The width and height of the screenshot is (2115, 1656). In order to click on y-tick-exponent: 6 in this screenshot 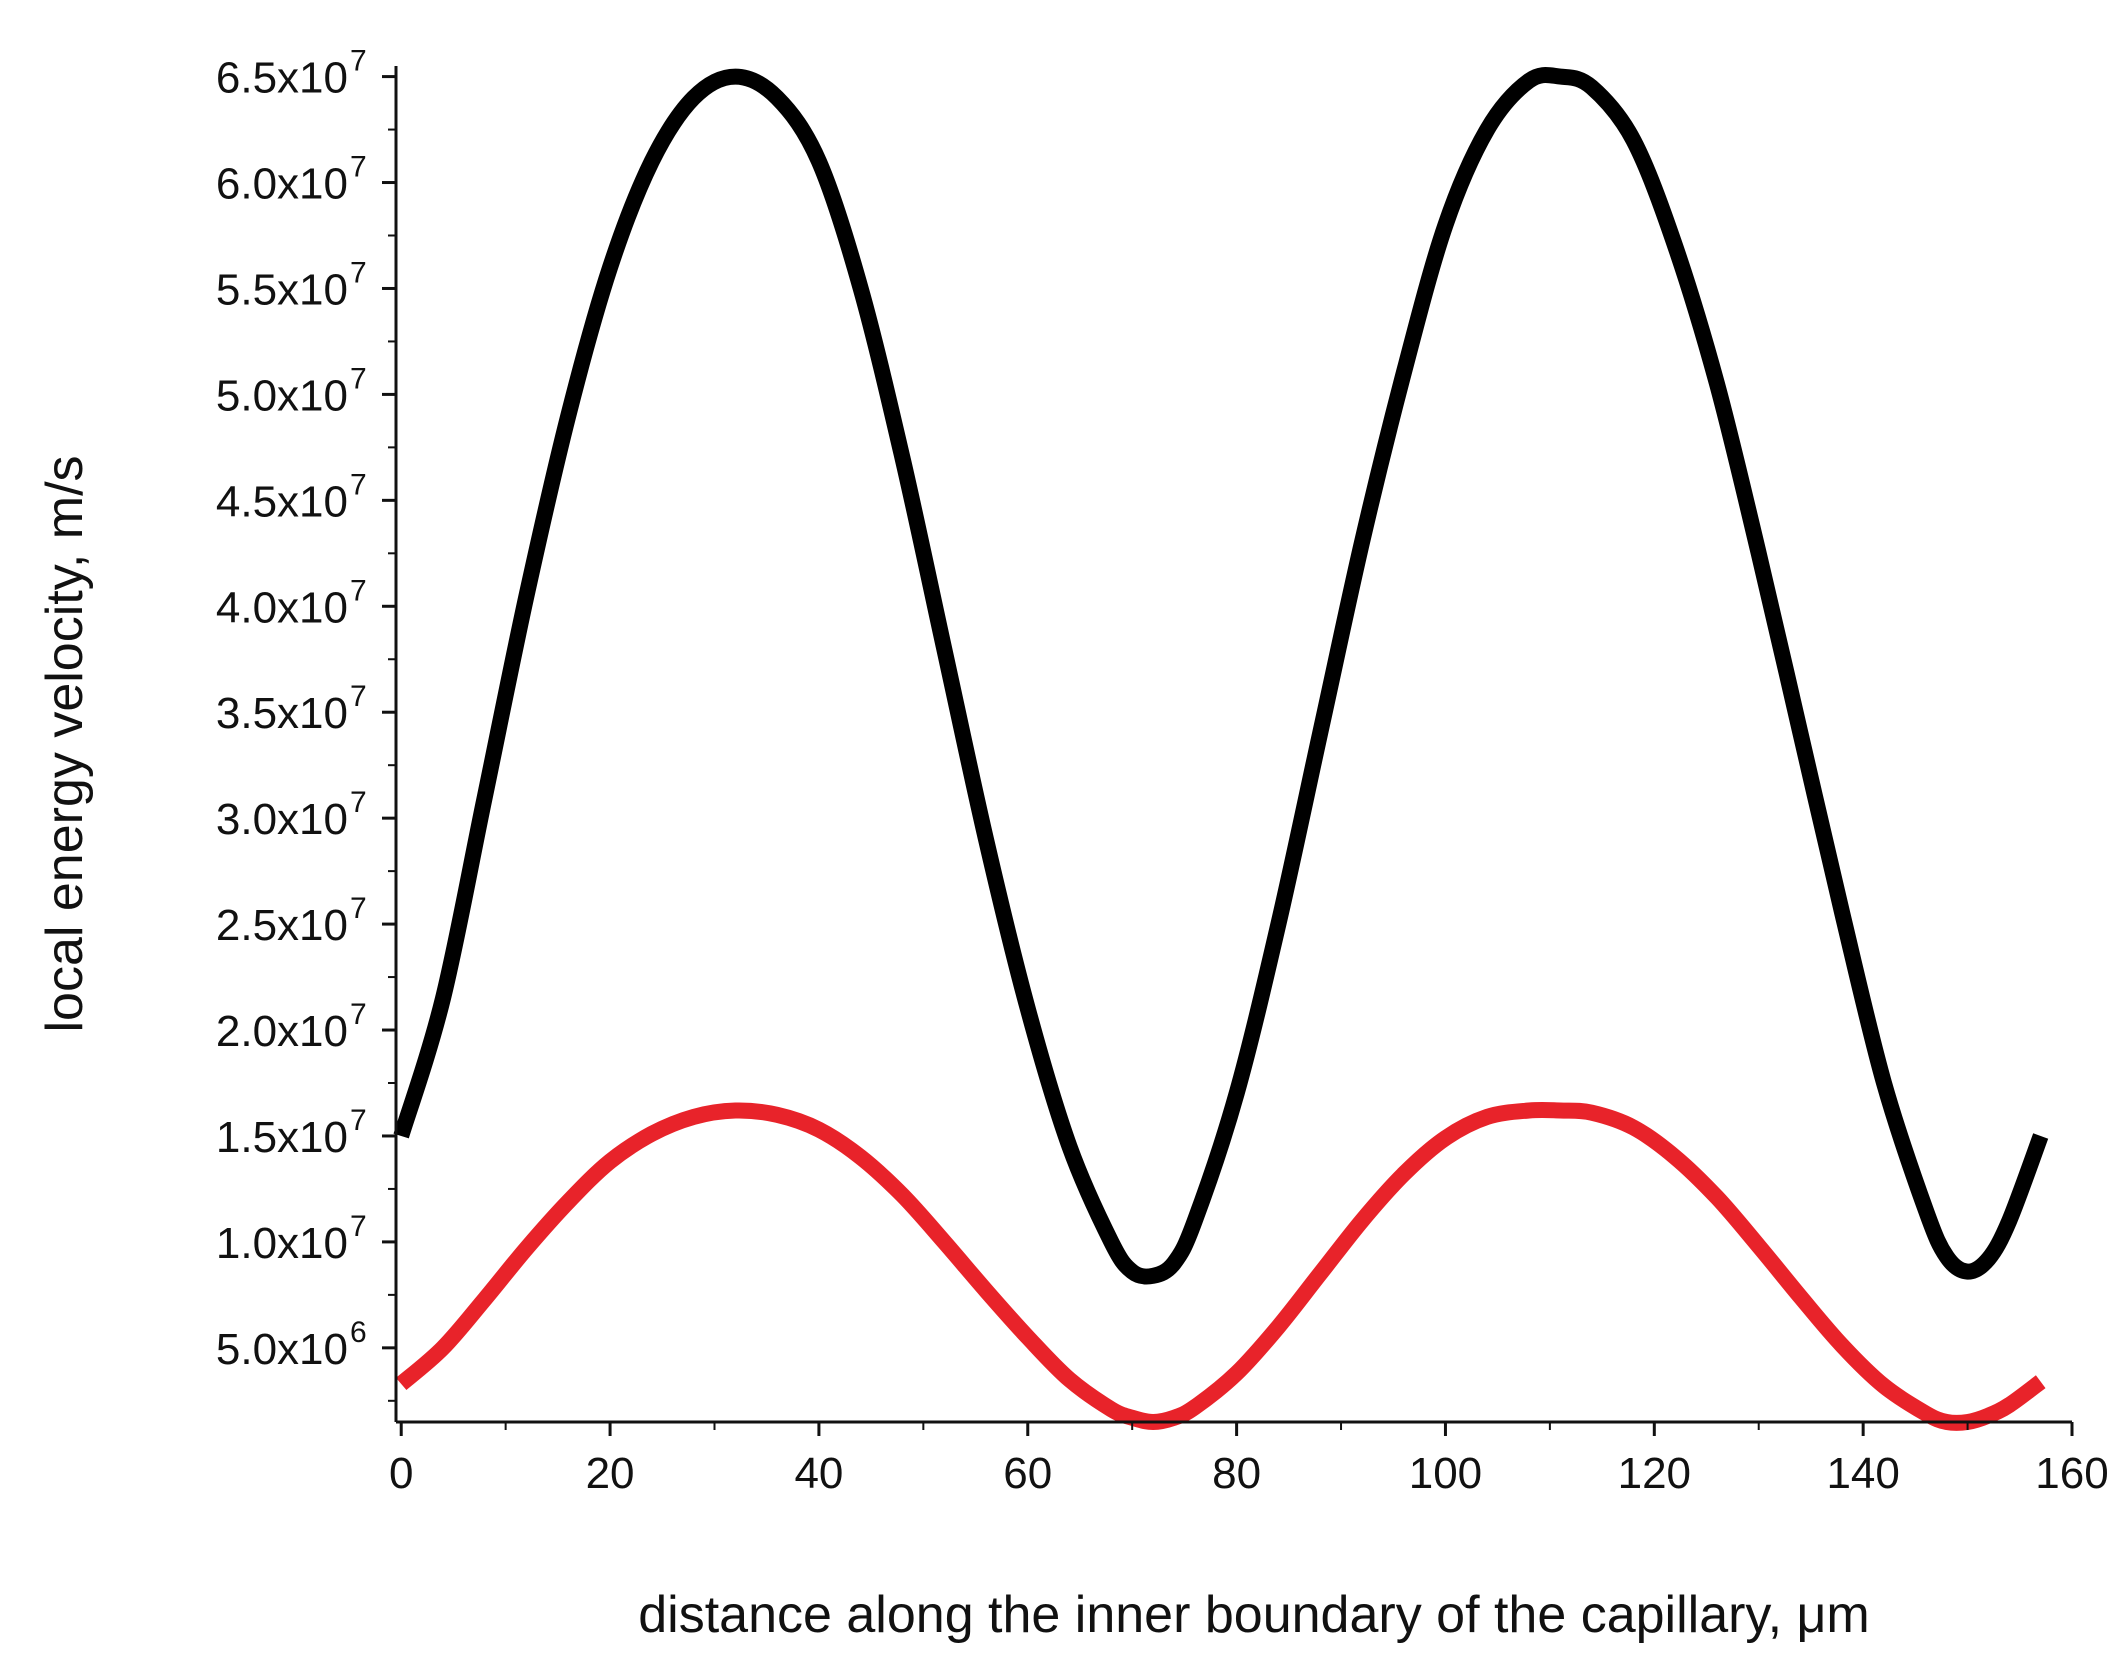, I will do `click(358, 1332)`.